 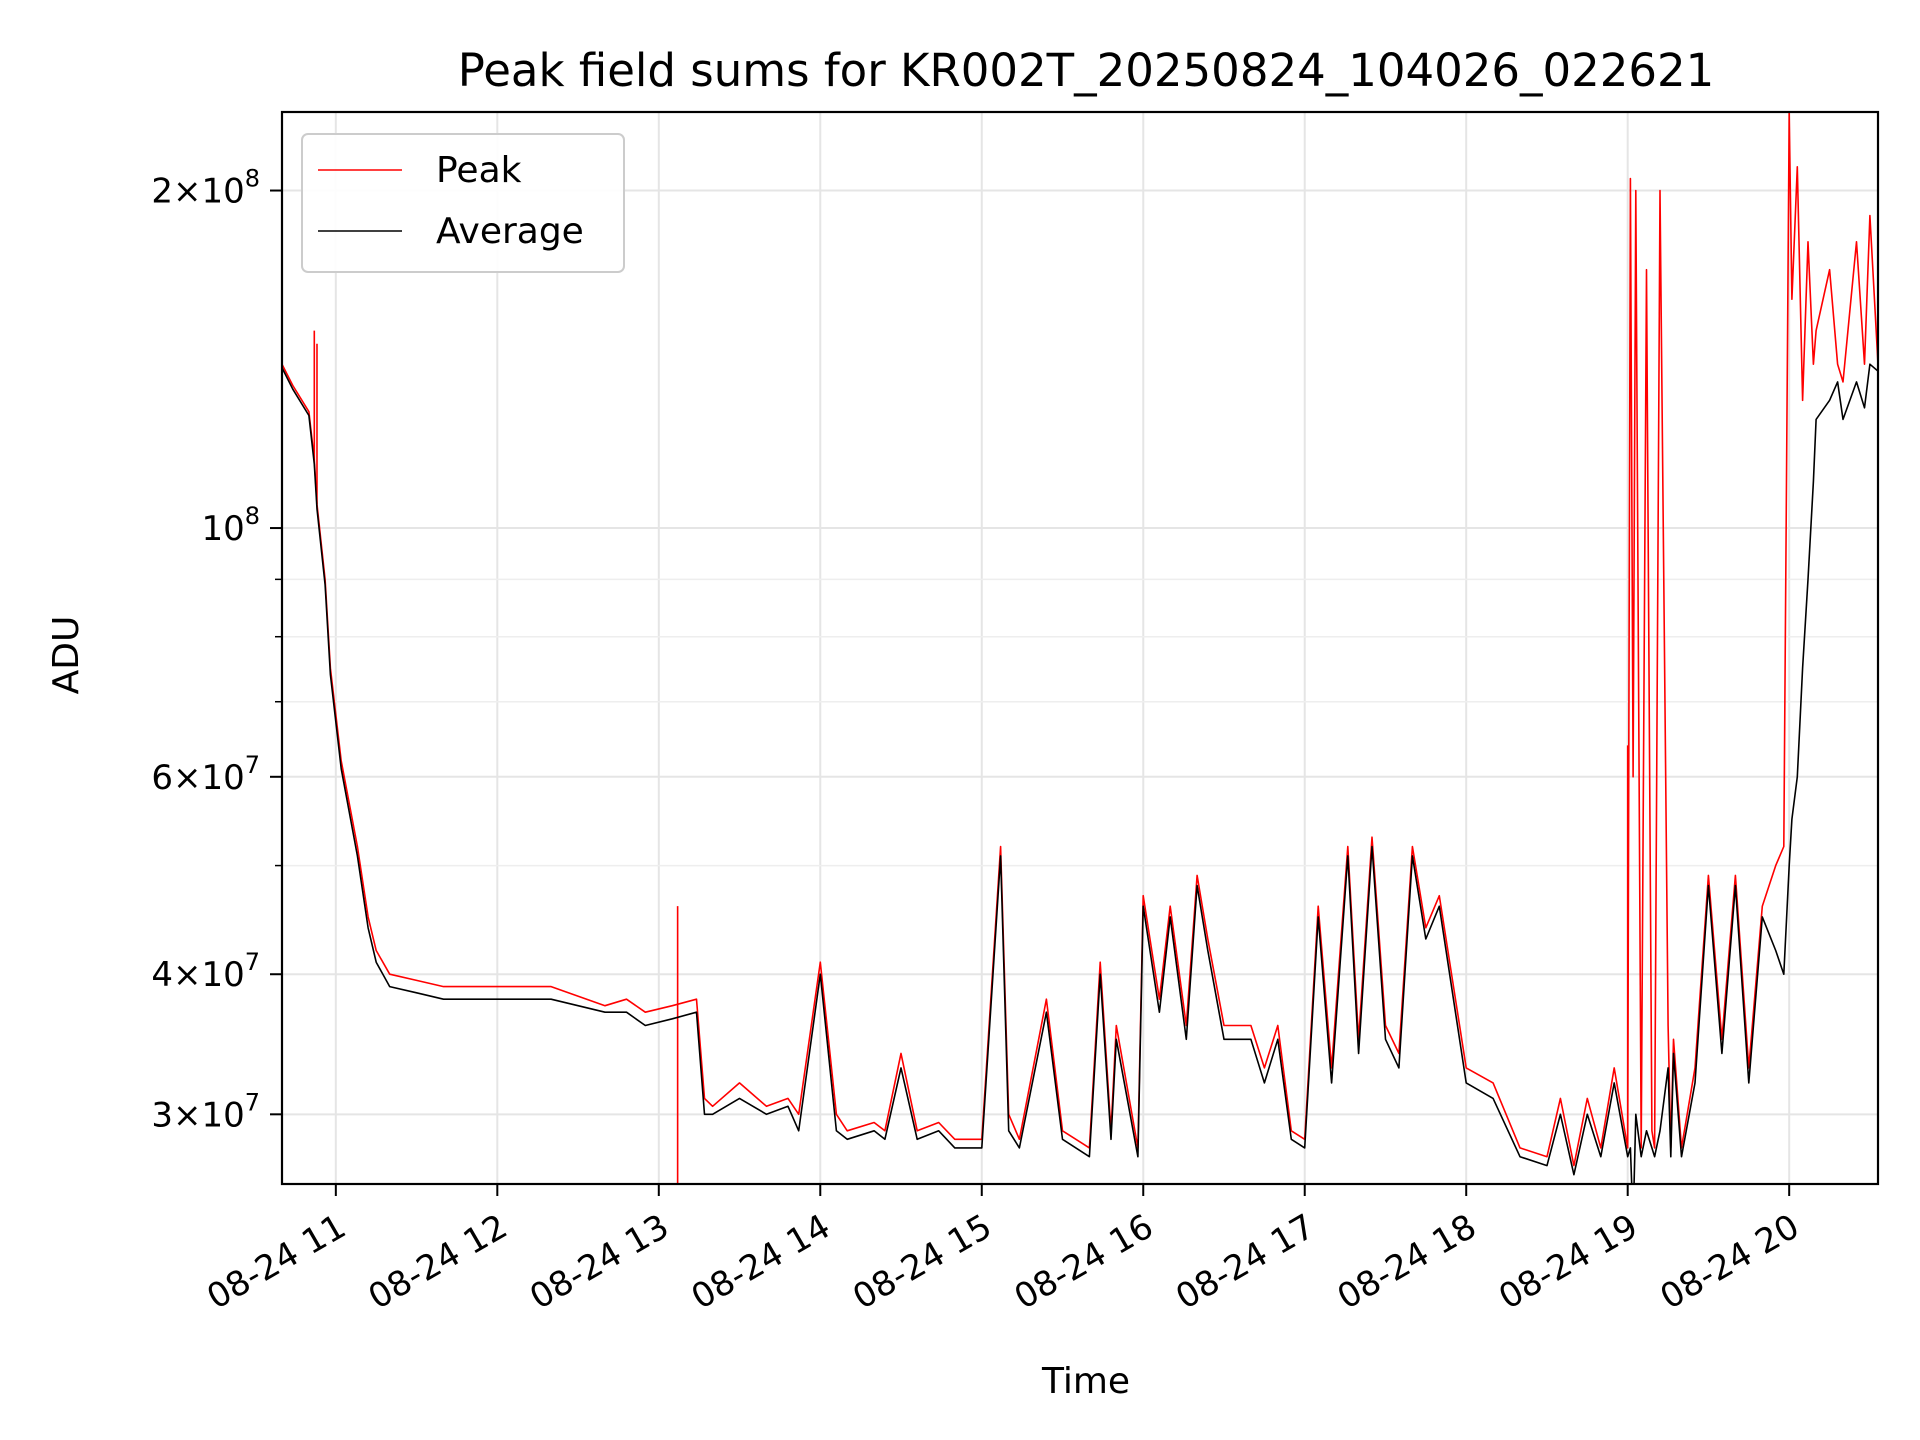 I want to click on y-tick-label: 4×107, so click(x=205, y=971).